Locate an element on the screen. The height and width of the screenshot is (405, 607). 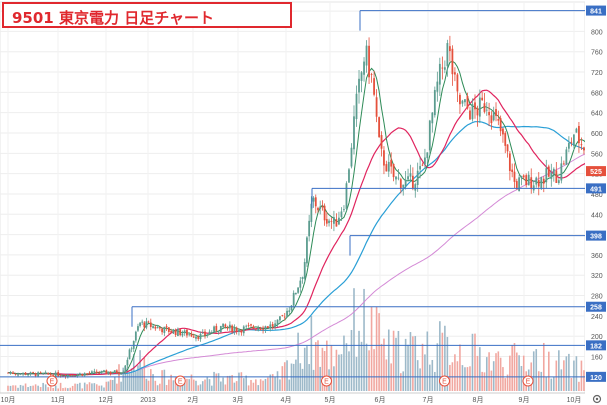
current-price-tag is located at coordinates (596, 171).